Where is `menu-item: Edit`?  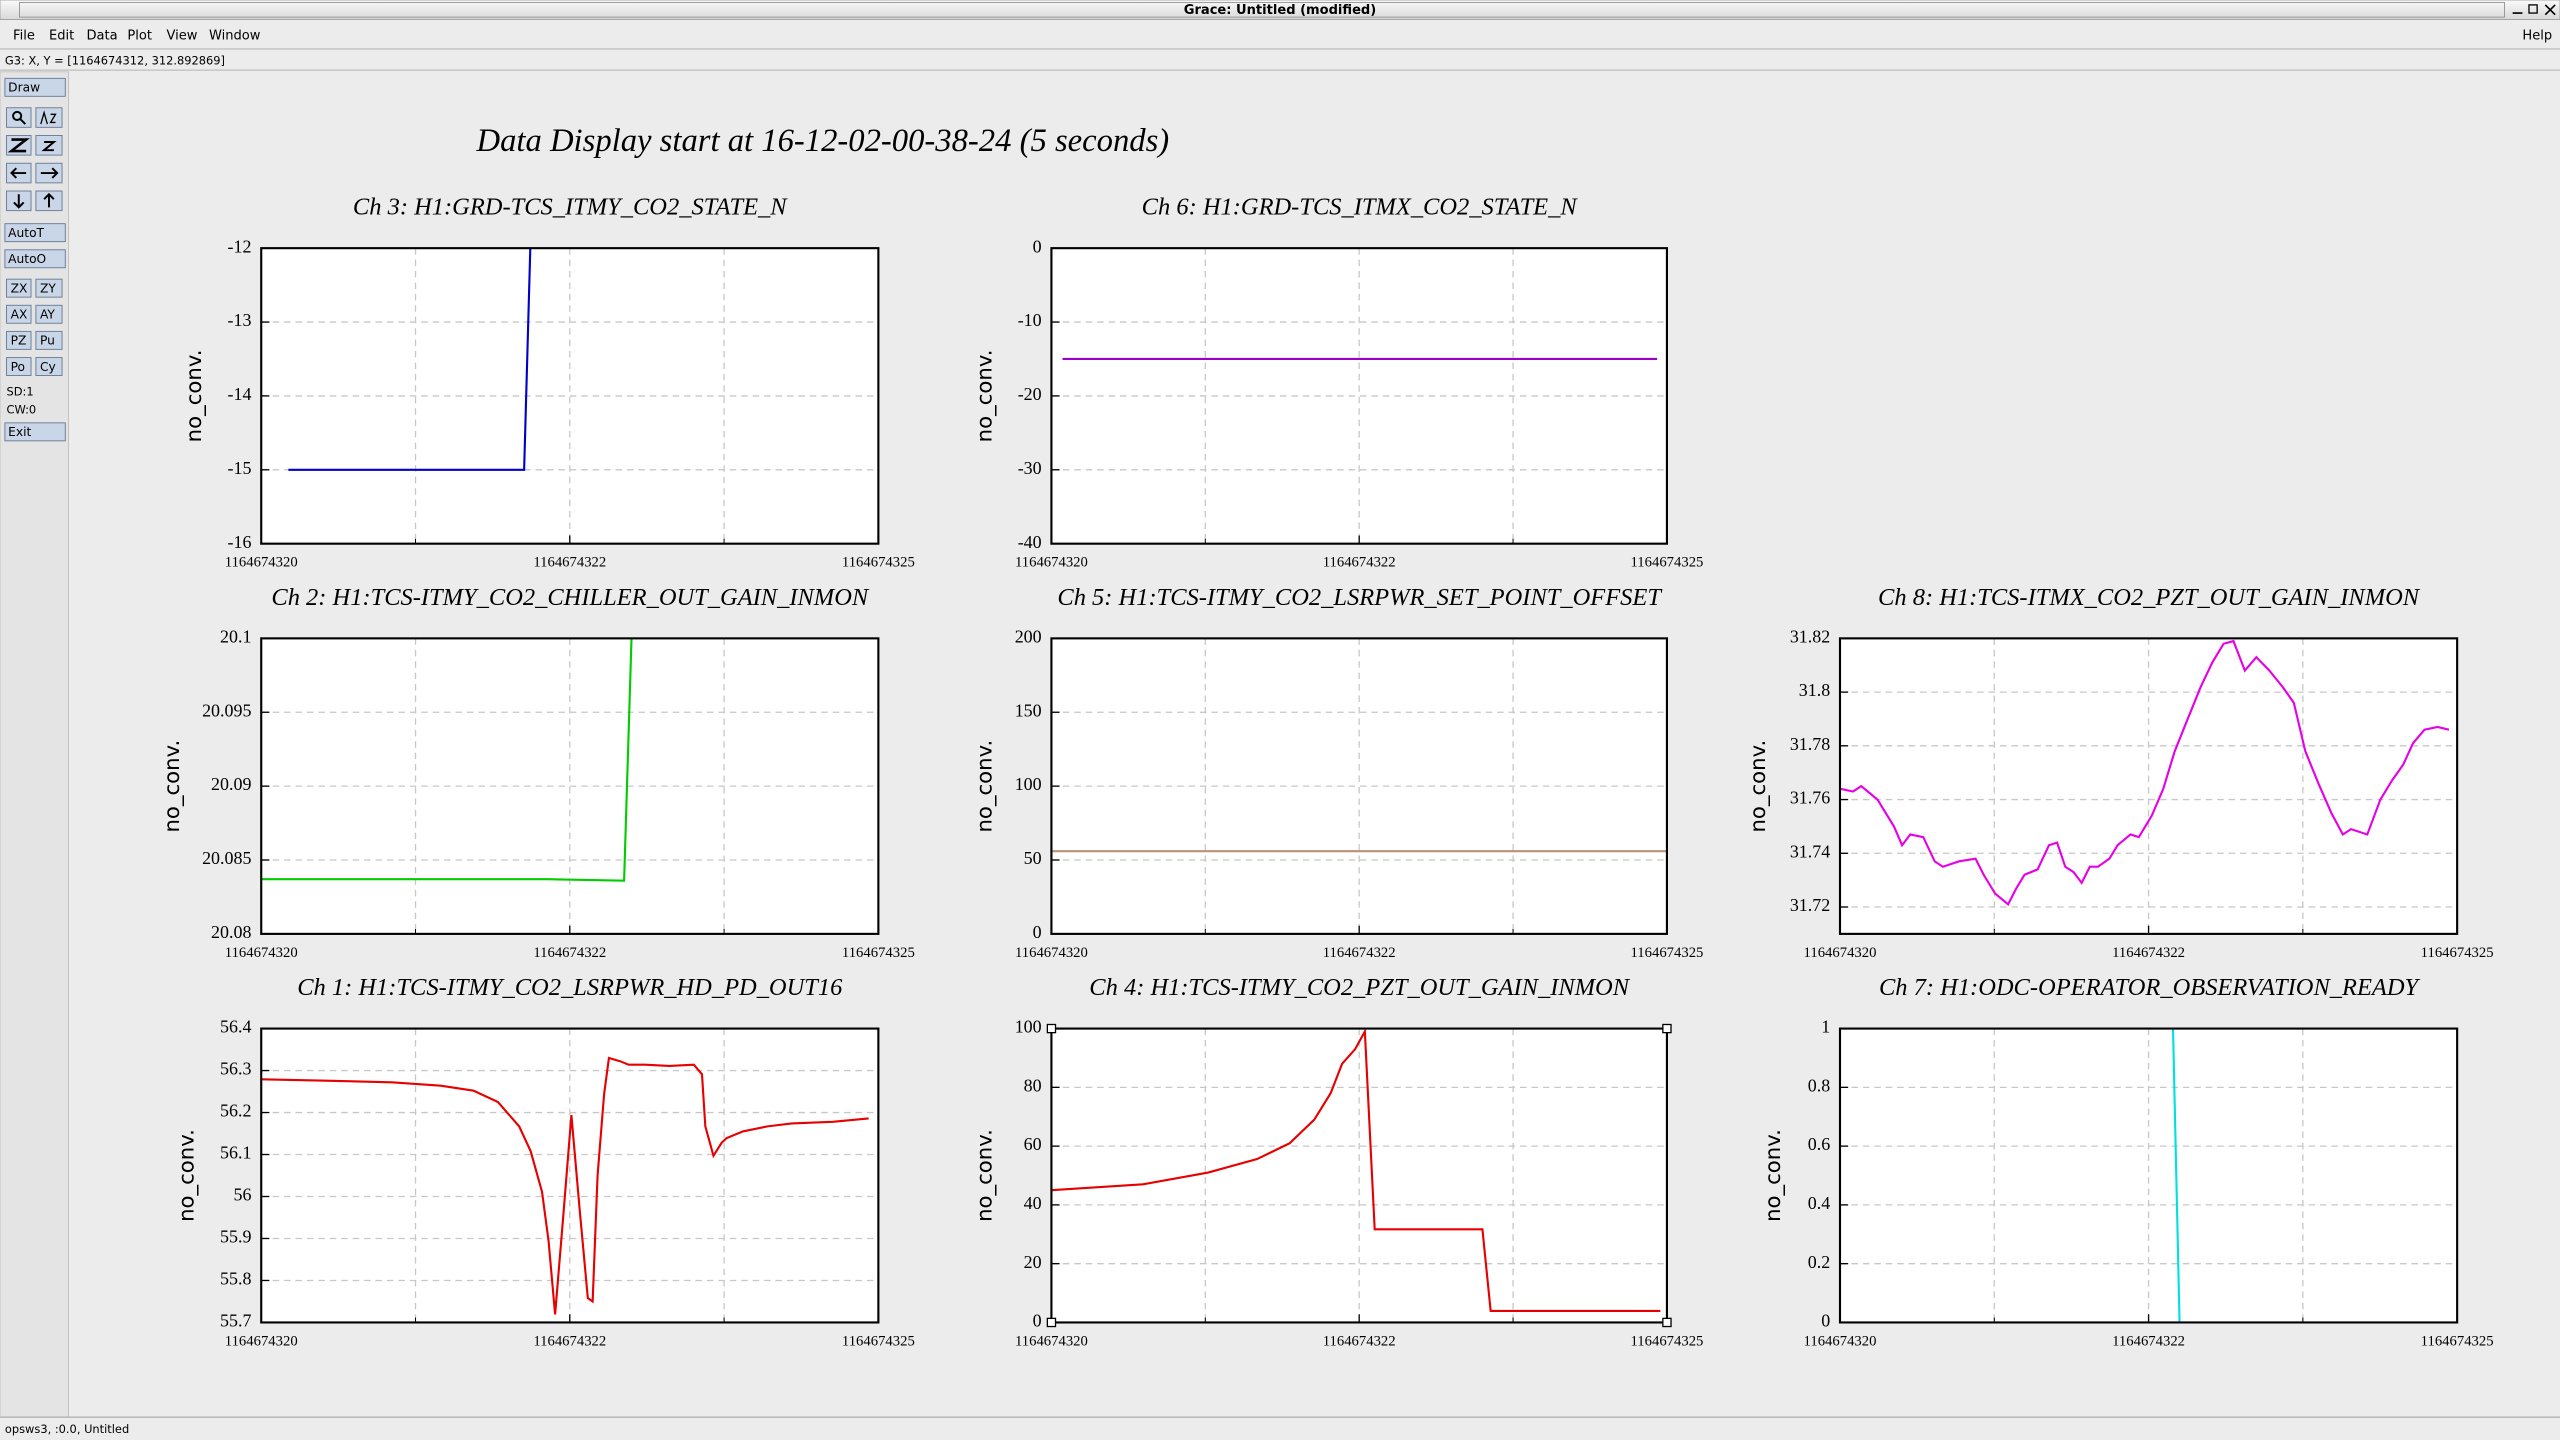 menu-item: Edit is located at coordinates (61, 35).